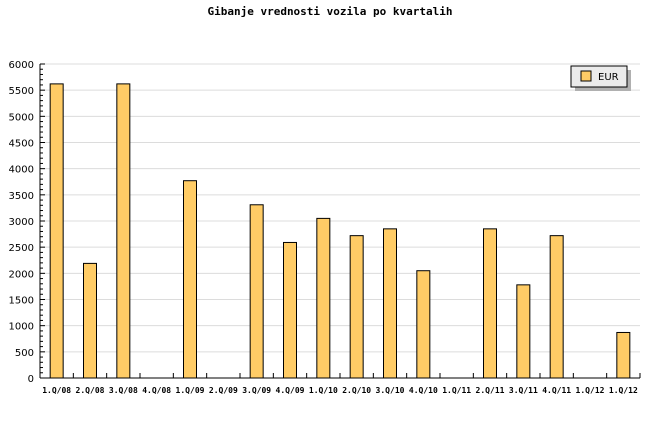  Describe the element at coordinates (586, 76) in the screenshot. I see `legend-swatch` at that location.